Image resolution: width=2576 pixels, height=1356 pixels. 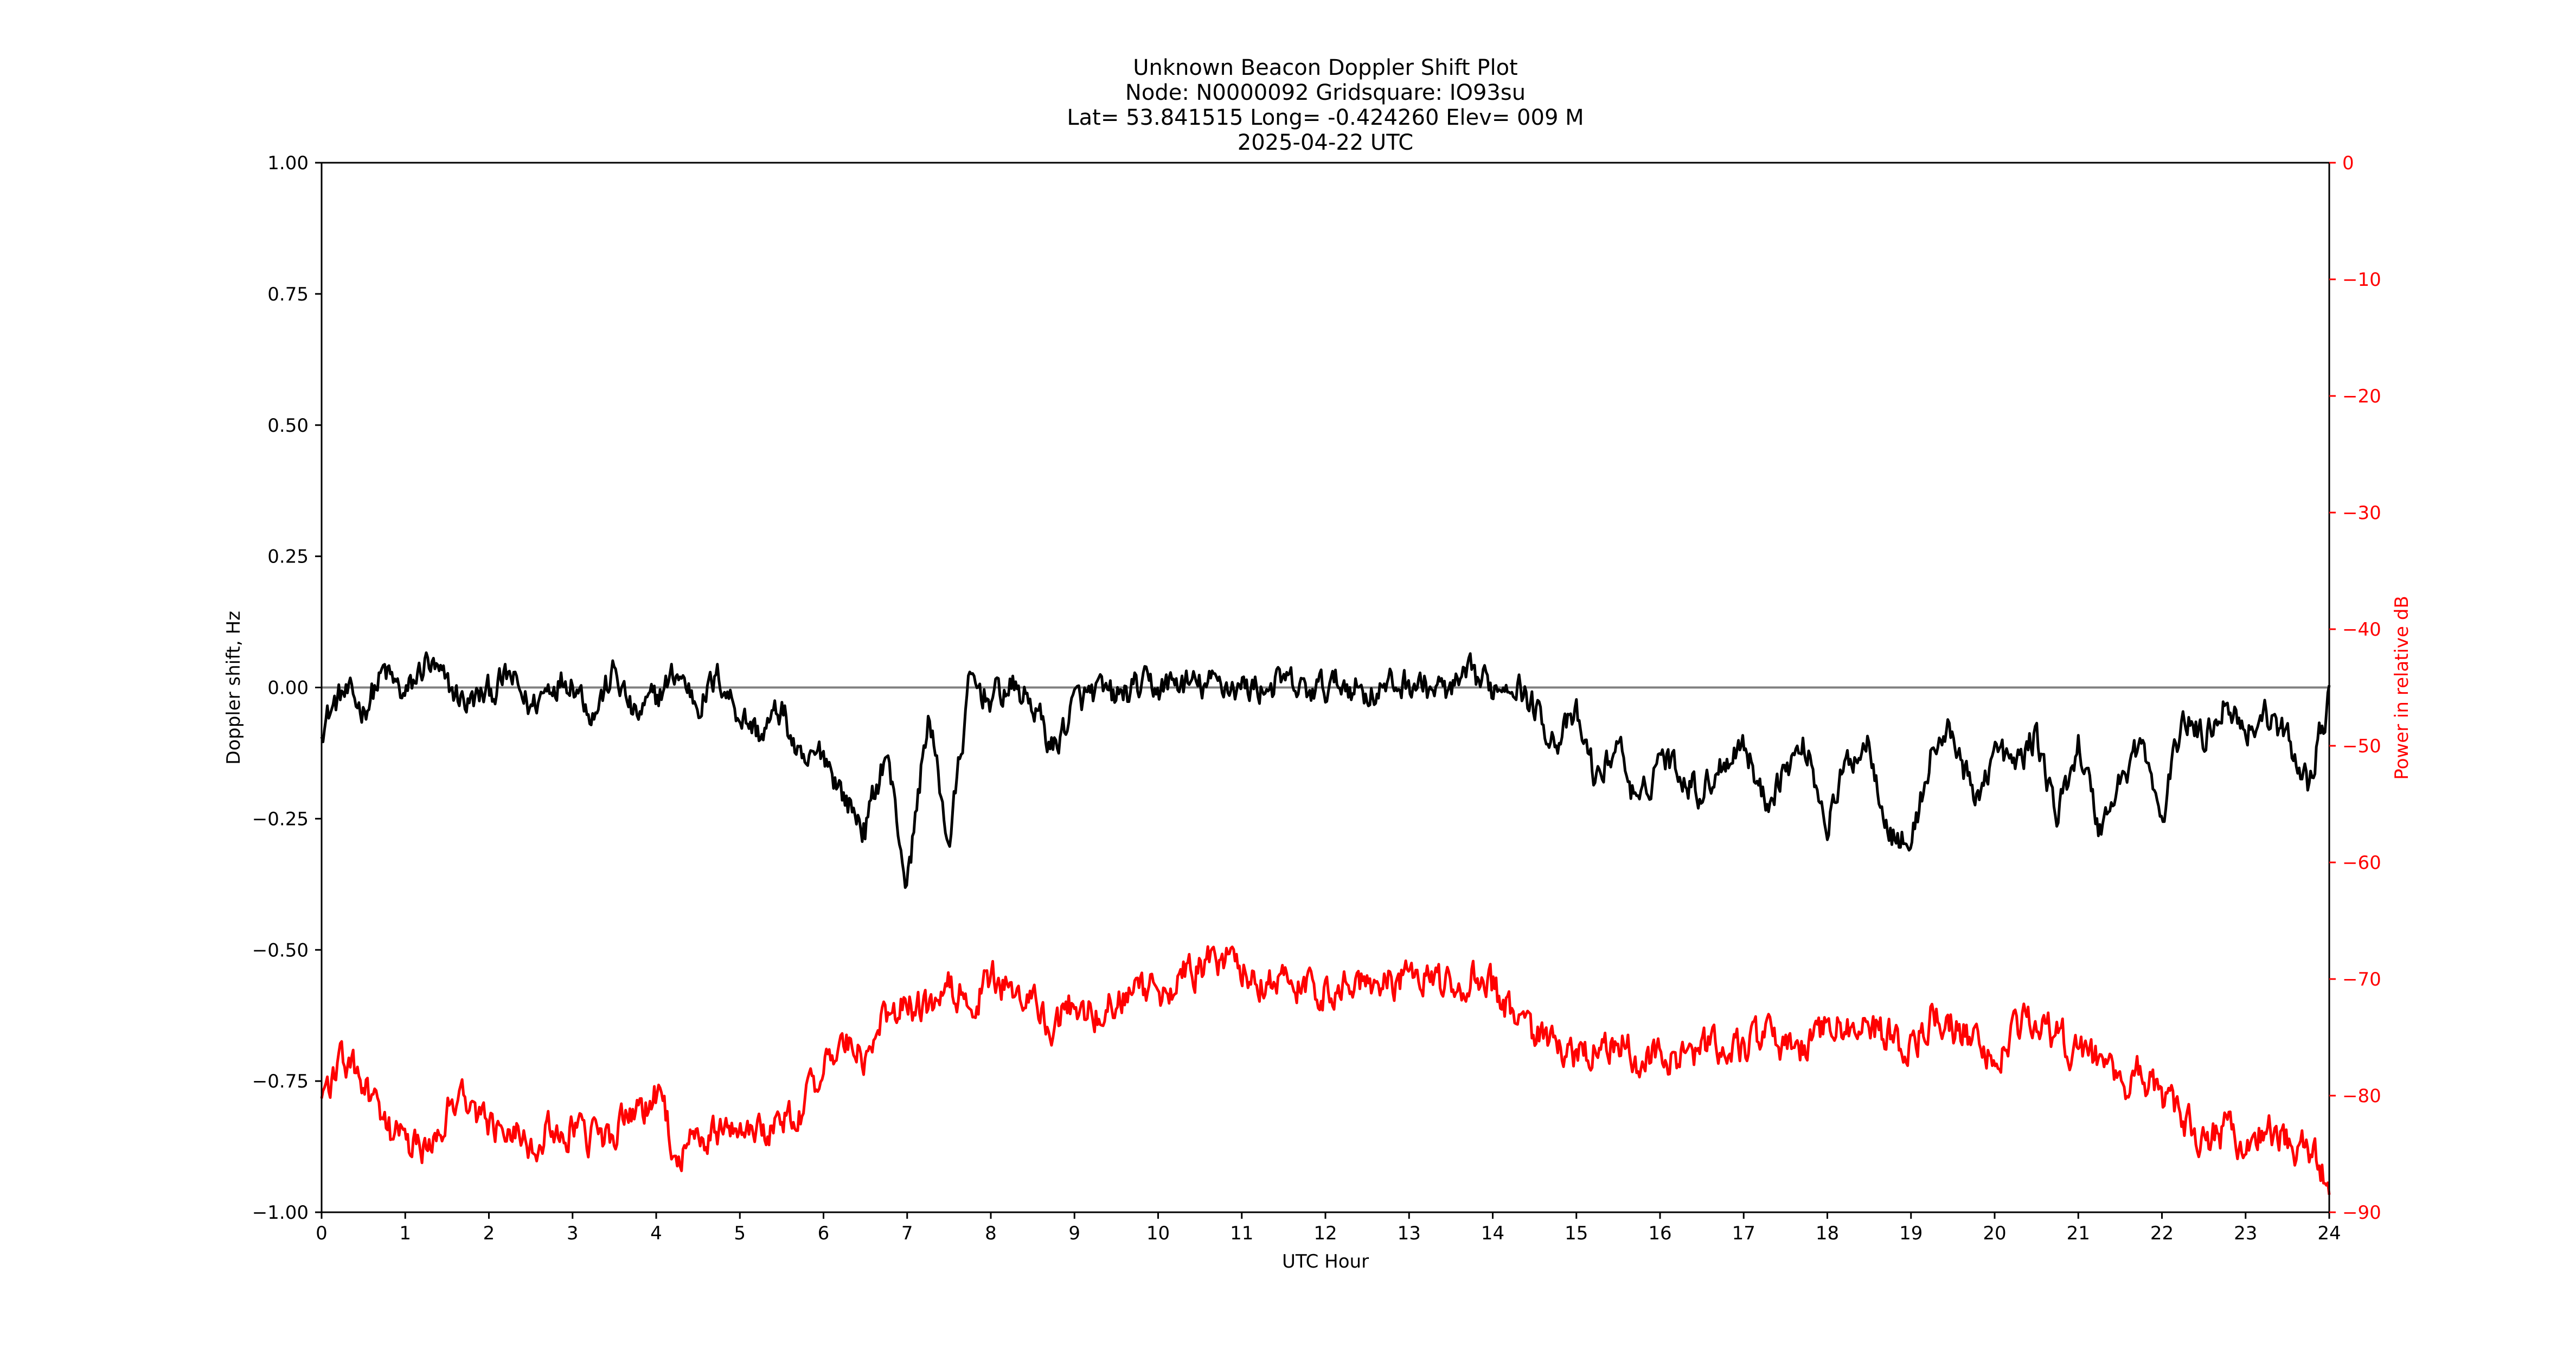 I want to click on x-tick-label: 11, so click(x=1241, y=1233).